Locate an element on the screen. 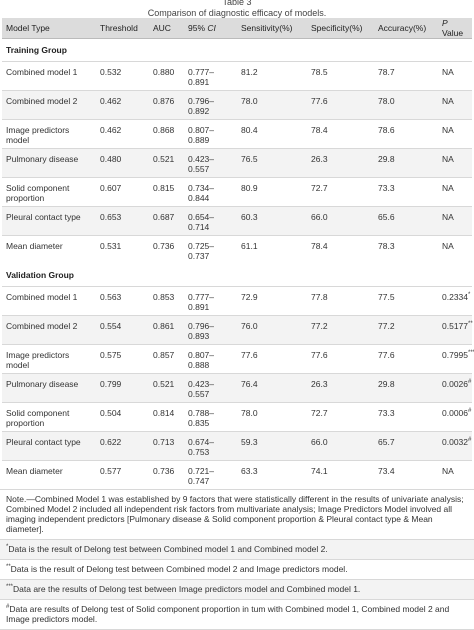  accuracy-cell: 73.3 is located at coordinates (406, 192).